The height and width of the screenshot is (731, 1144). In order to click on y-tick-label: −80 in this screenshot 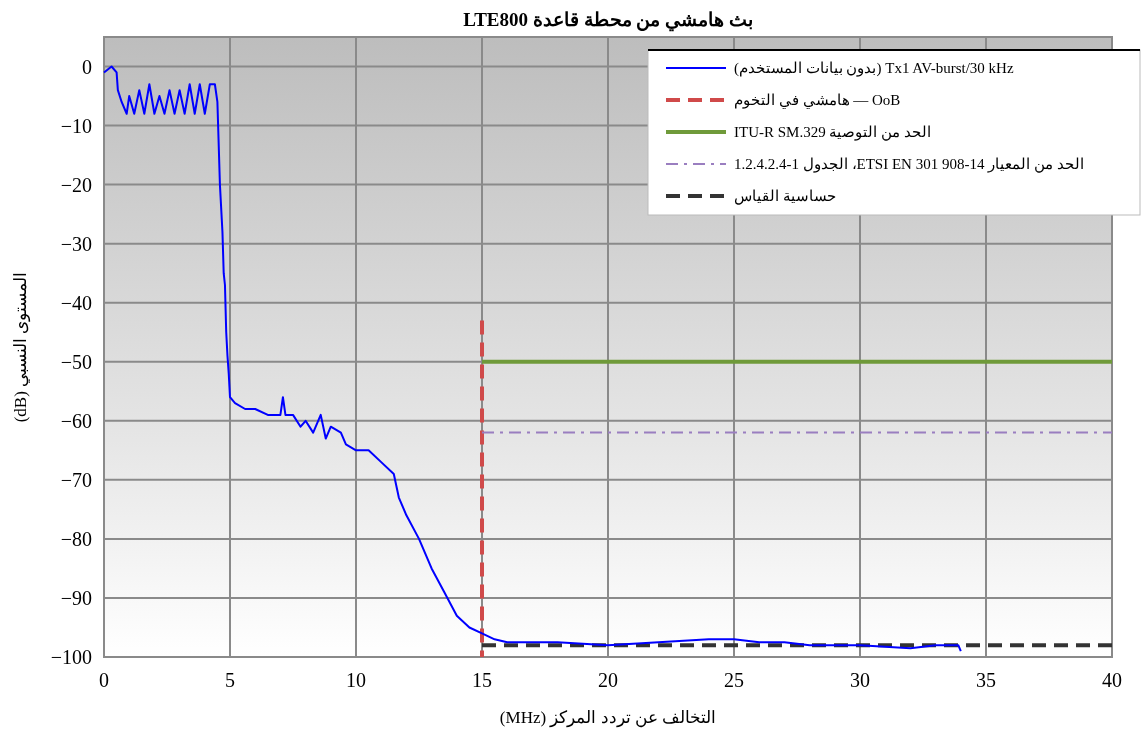, I will do `click(76, 538)`.